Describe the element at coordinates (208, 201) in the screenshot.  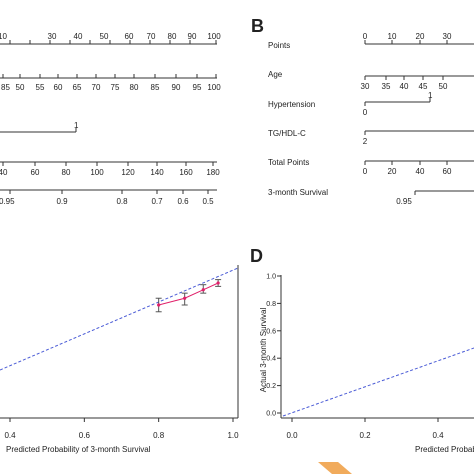
I see `nomogram-a-survival-tick-label: 0.5` at that location.